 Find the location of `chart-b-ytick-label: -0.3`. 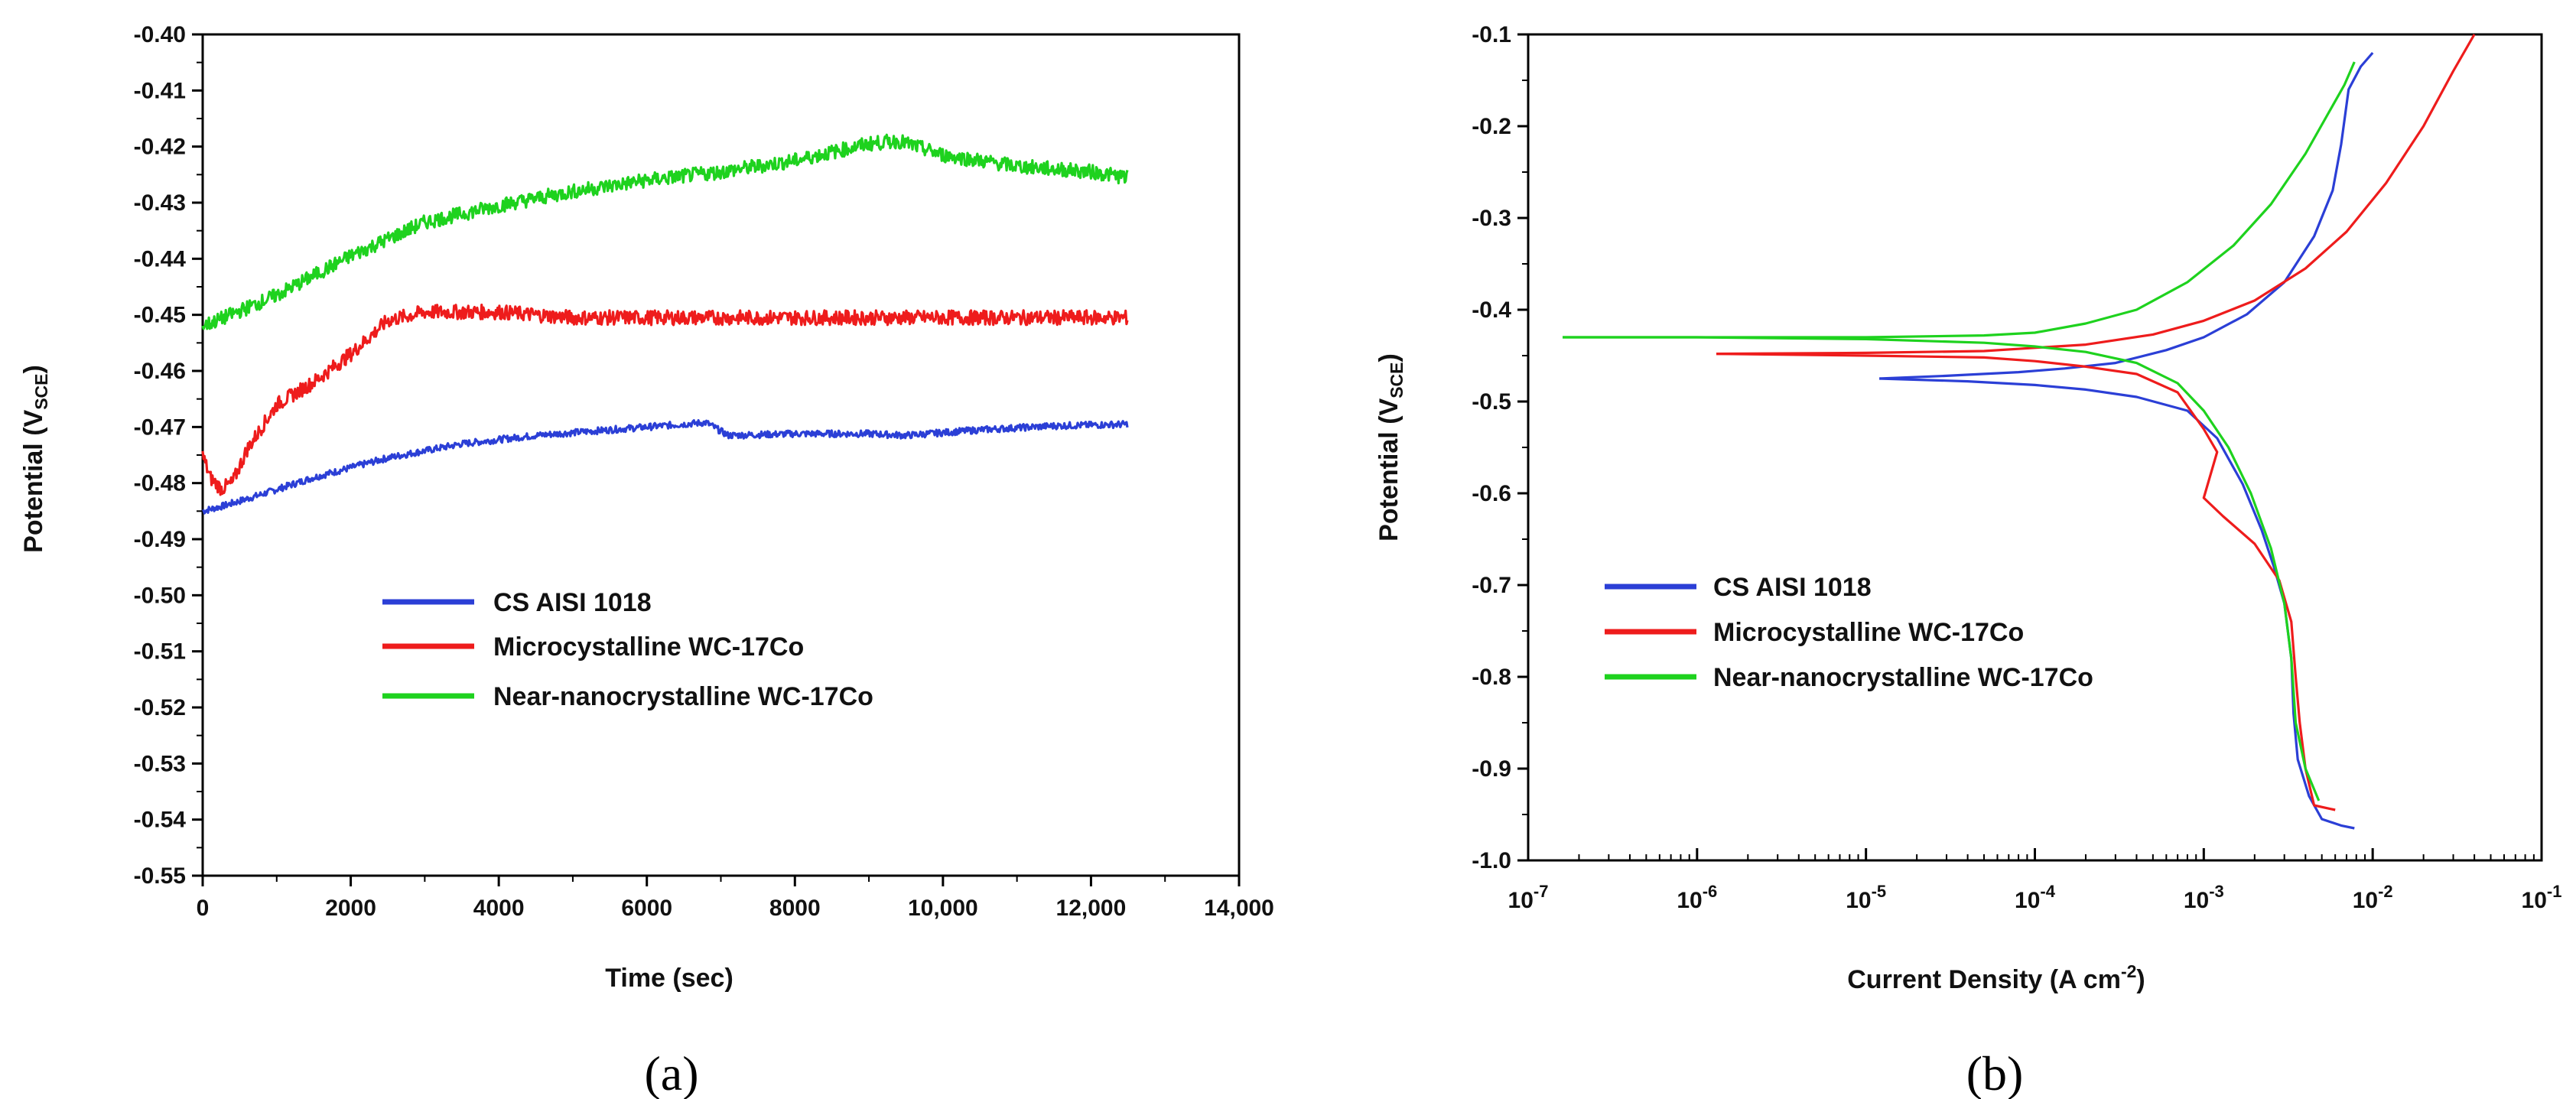

chart-b-ytick-label: -0.3 is located at coordinates (1491, 218).